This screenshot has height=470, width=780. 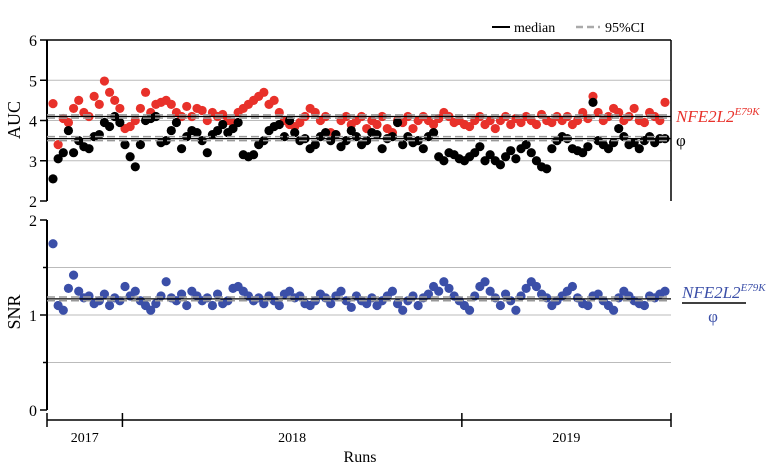 What do you see at coordinates (14, 120) in the screenshot?
I see `y-axis-label-auc: AUC` at bounding box center [14, 120].